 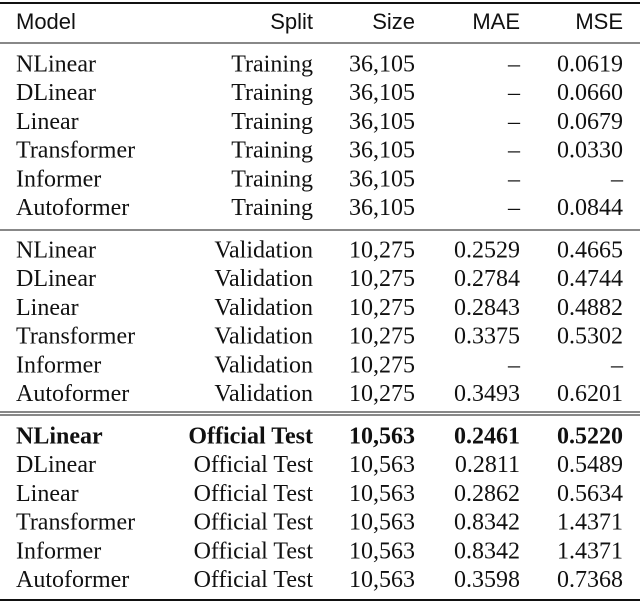 I want to click on cell: 0.2811, so click(x=487, y=465).